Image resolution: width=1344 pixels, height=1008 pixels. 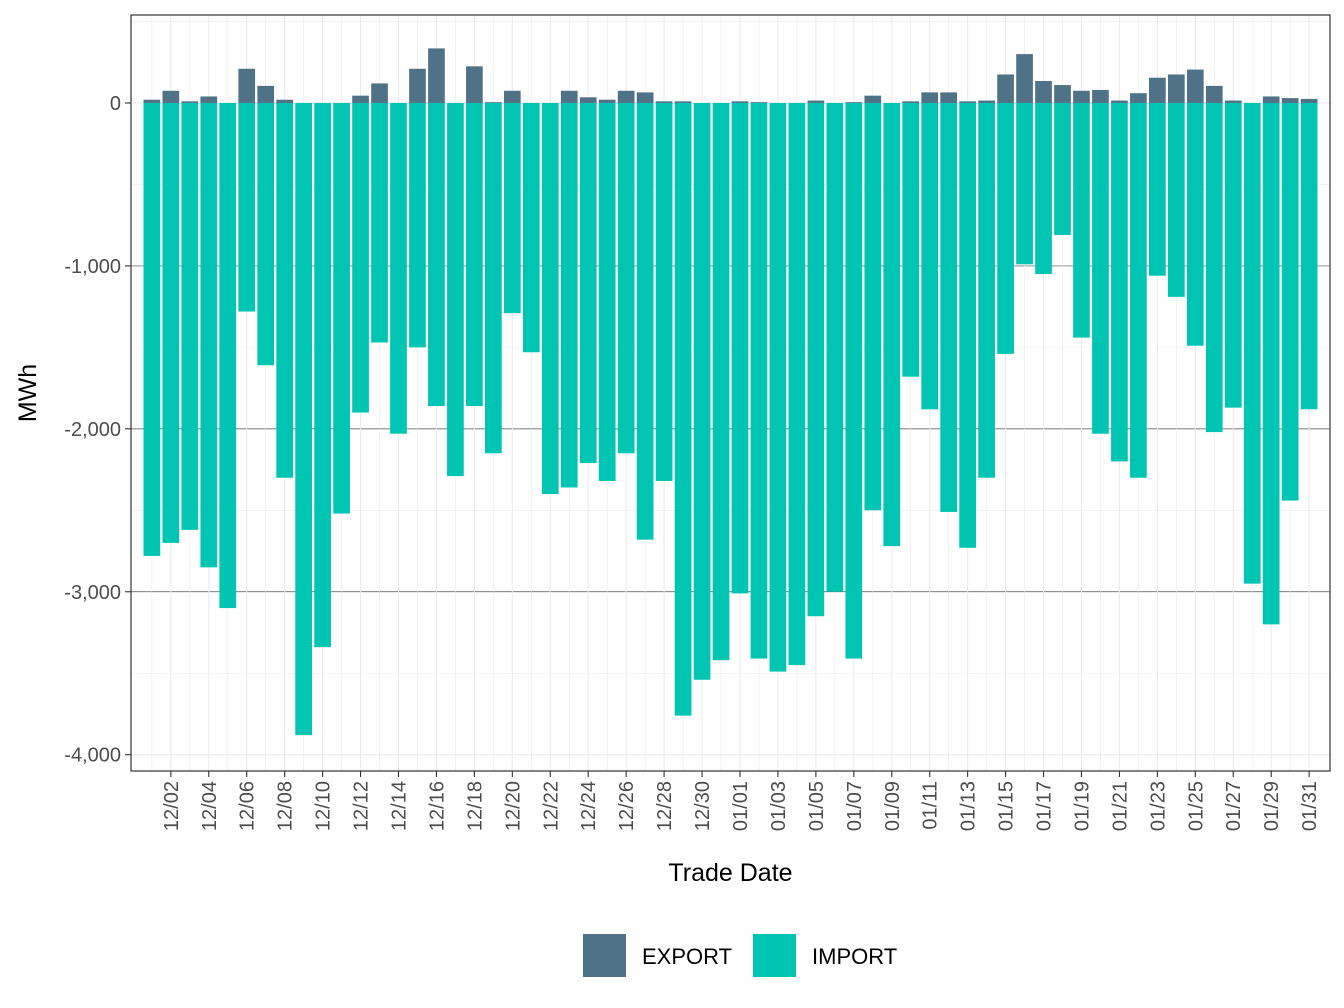 I want to click on x-tick-label: 12/30, so click(x=703, y=806).